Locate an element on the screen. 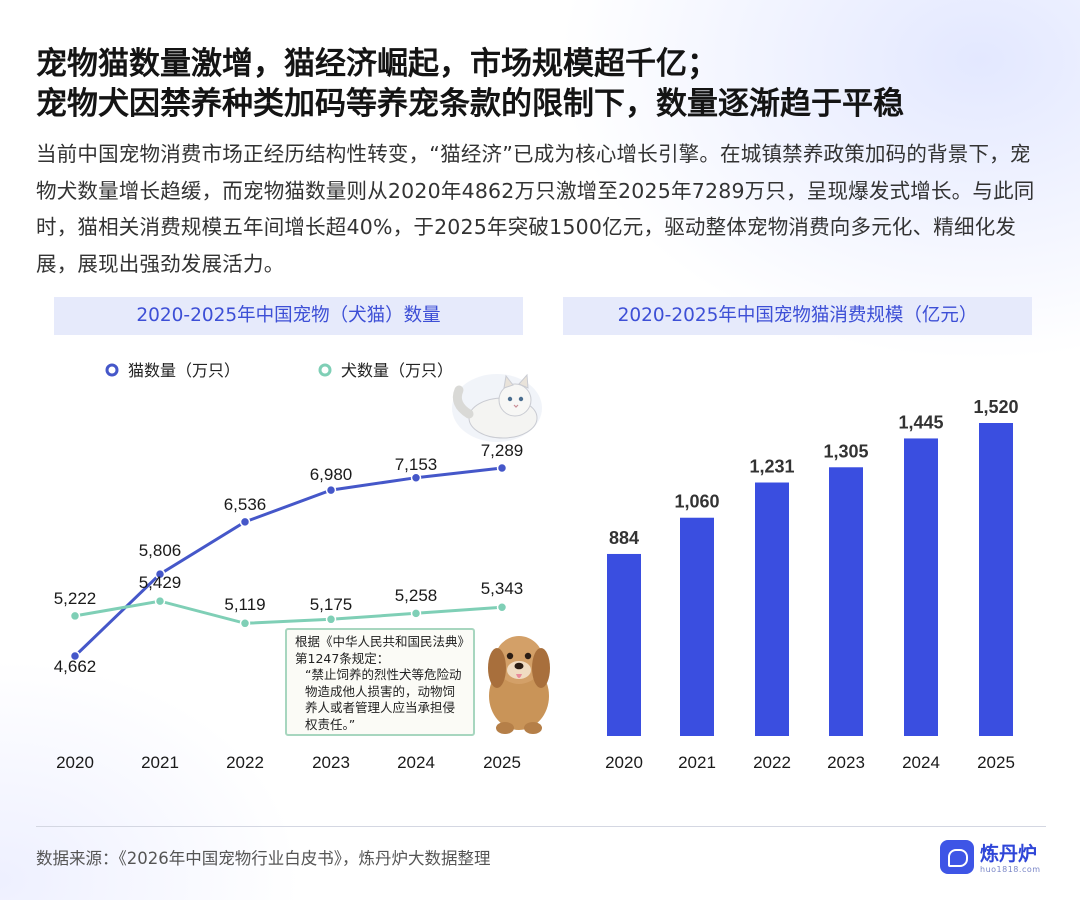 The height and width of the screenshot is (900, 1080). cat-data-label: 6,536 is located at coordinates (245, 504).